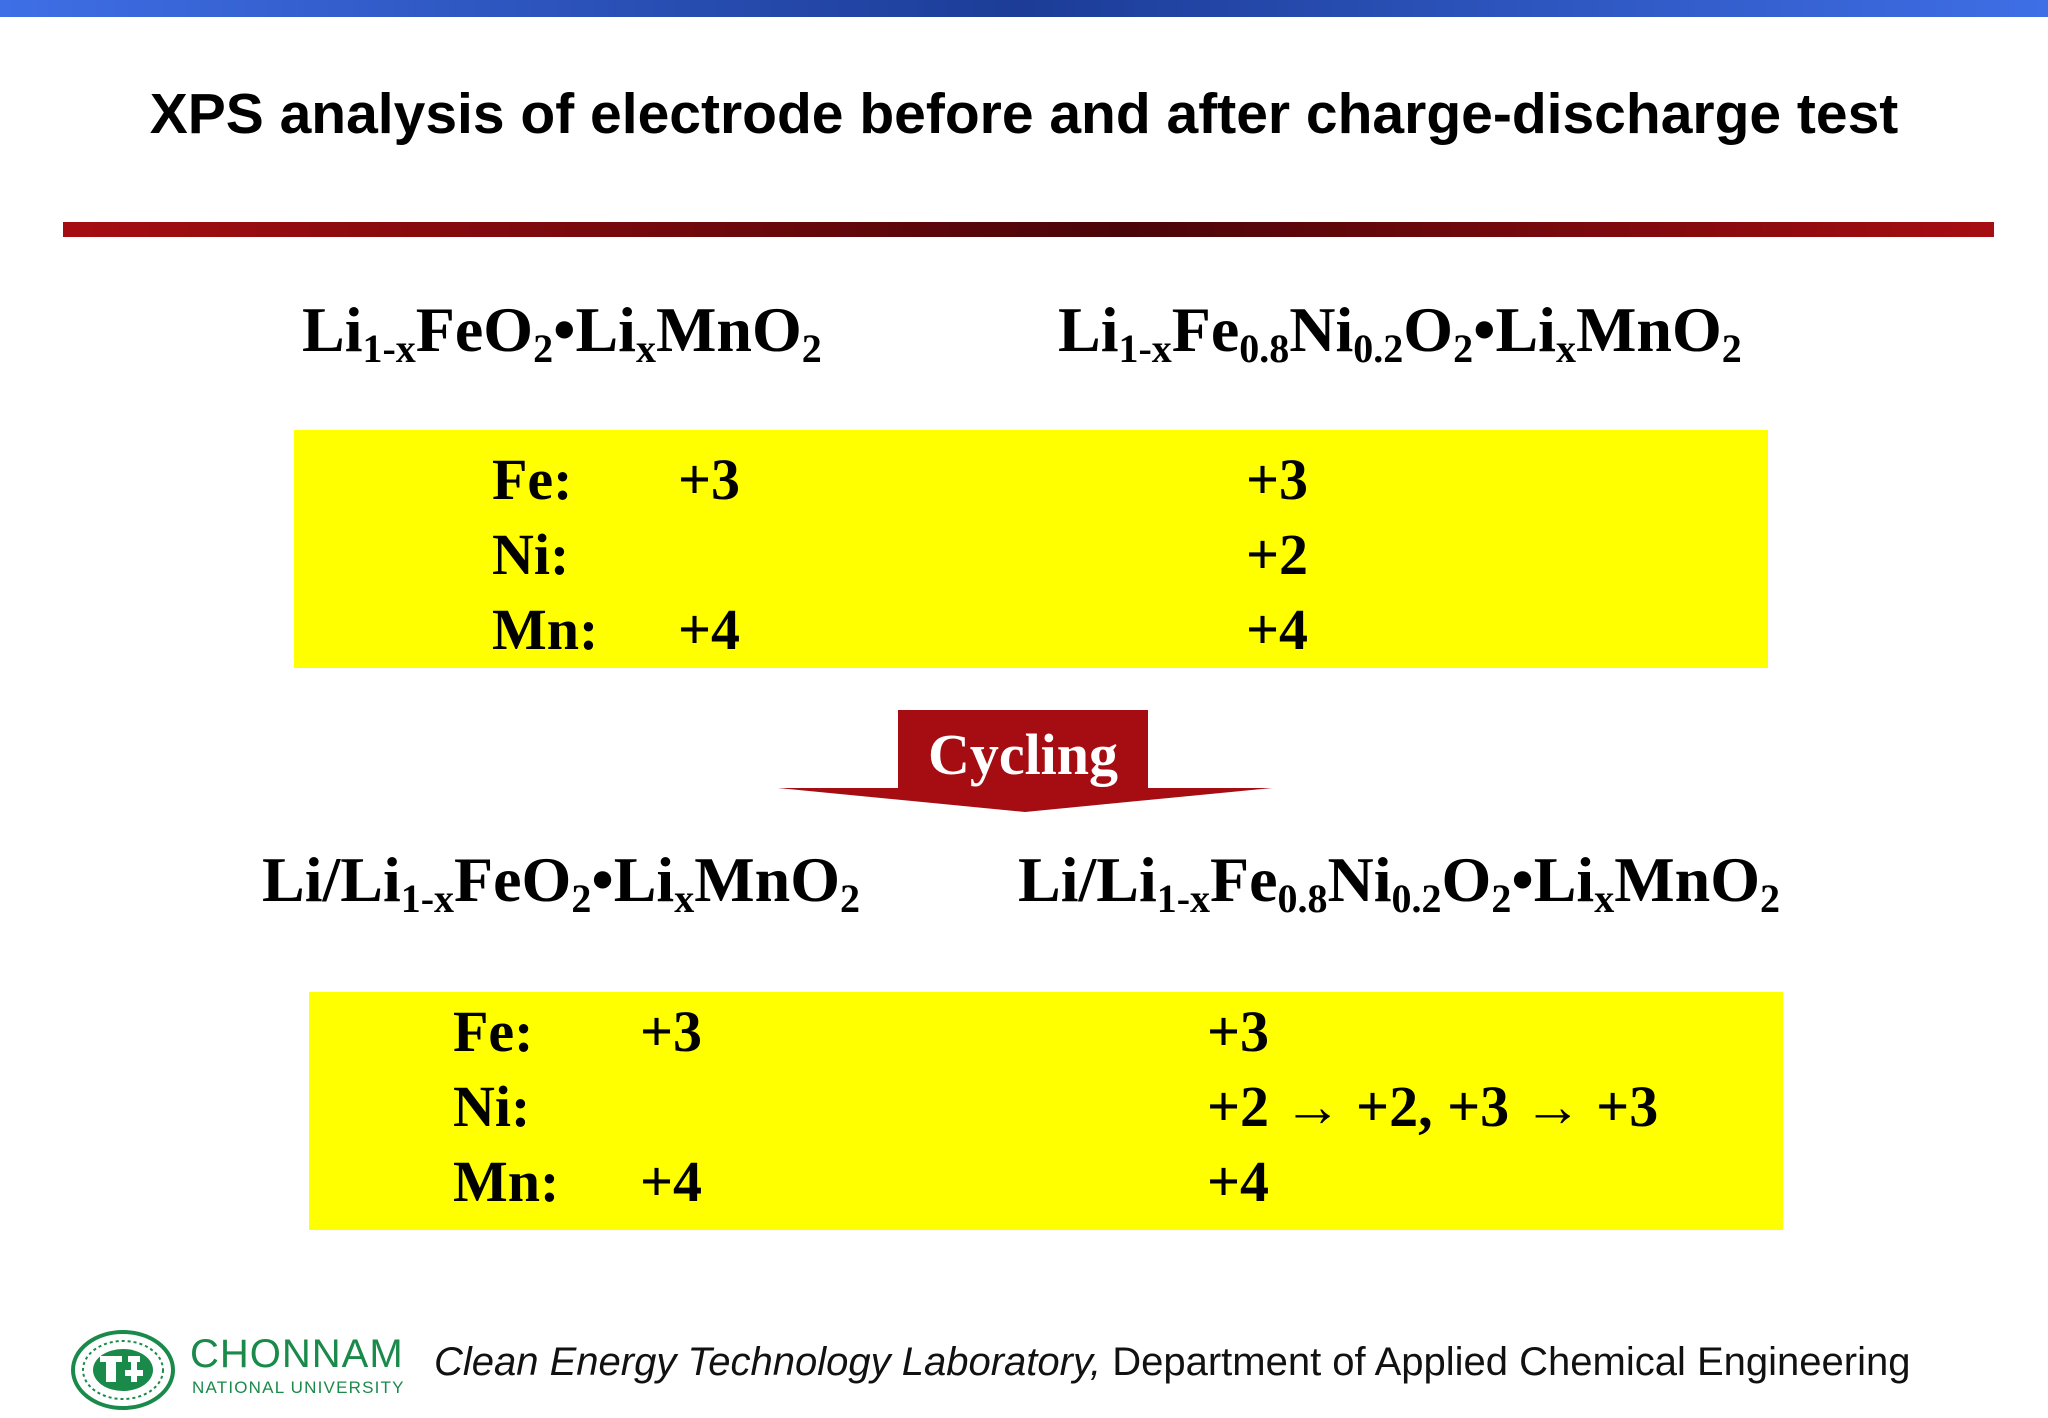 Image resolution: width=2048 pixels, height=1418 pixels. What do you see at coordinates (1277, 479) in the screenshot?
I see `before-fe-right-value: +3` at bounding box center [1277, 479].